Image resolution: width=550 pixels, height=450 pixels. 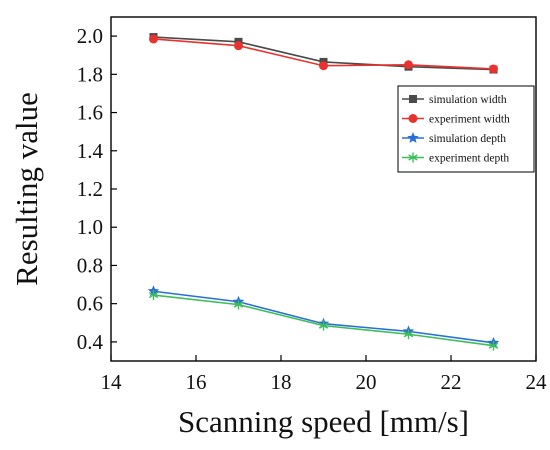 What do you see at coordinates (468, 100) in the screenshot?
I see `legend-label: simulation width` at bounding box center [468, 100].